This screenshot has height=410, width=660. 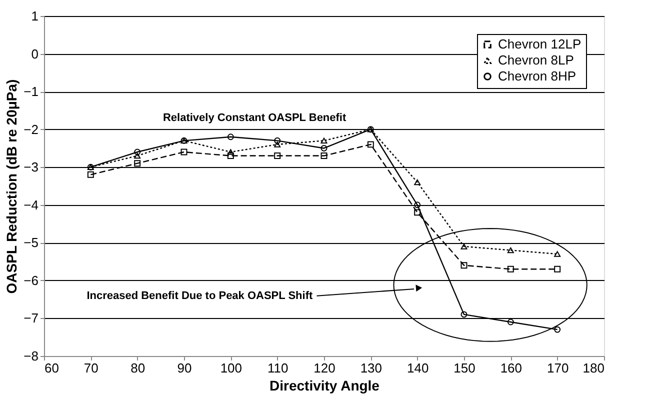 I want to click on y-tick-label: −6, so click(x=31, y=280).